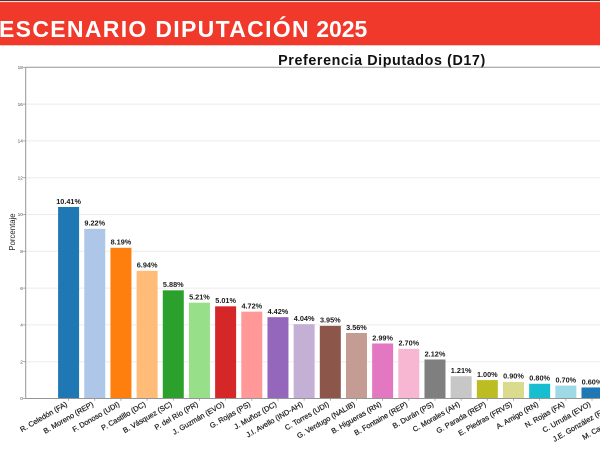 The image size is (600, 455). Describe the element at coordinates (21, 398) in the screenshot. I see `svg-text: 0` at that location.